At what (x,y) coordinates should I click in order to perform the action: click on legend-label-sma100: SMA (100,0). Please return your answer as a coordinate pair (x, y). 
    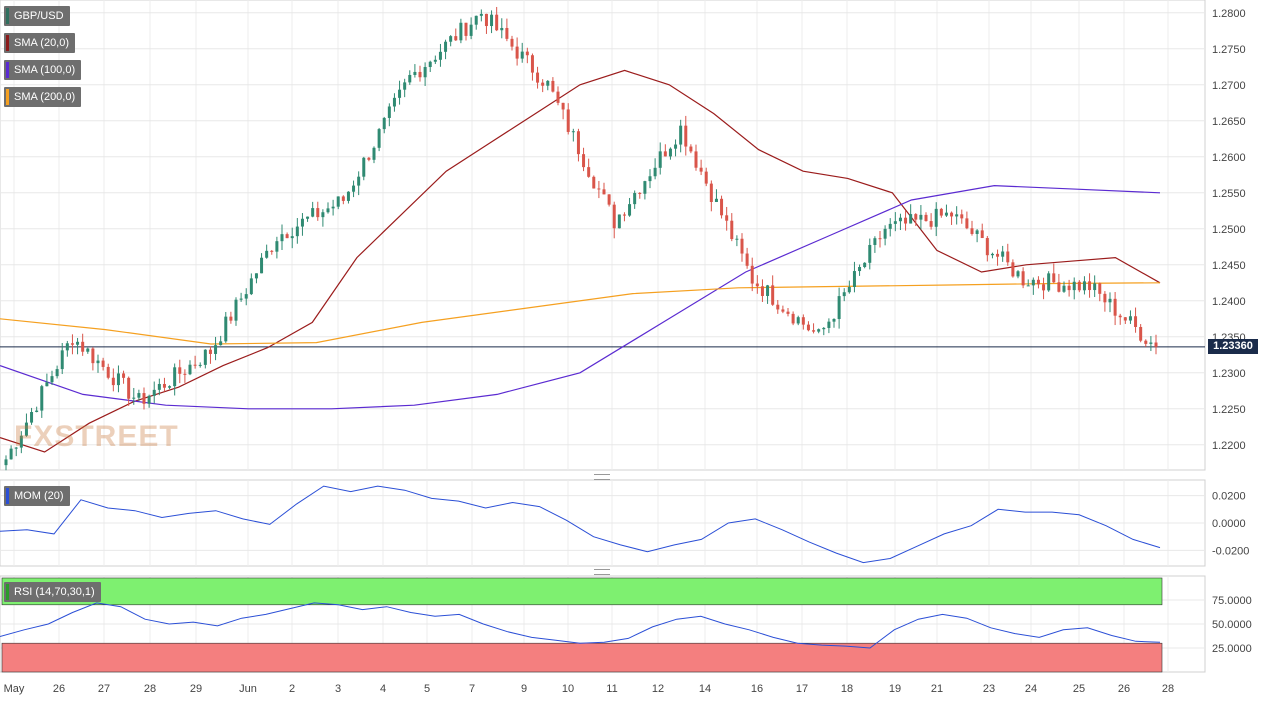
    Looking at the image, I should click on (45, 70).